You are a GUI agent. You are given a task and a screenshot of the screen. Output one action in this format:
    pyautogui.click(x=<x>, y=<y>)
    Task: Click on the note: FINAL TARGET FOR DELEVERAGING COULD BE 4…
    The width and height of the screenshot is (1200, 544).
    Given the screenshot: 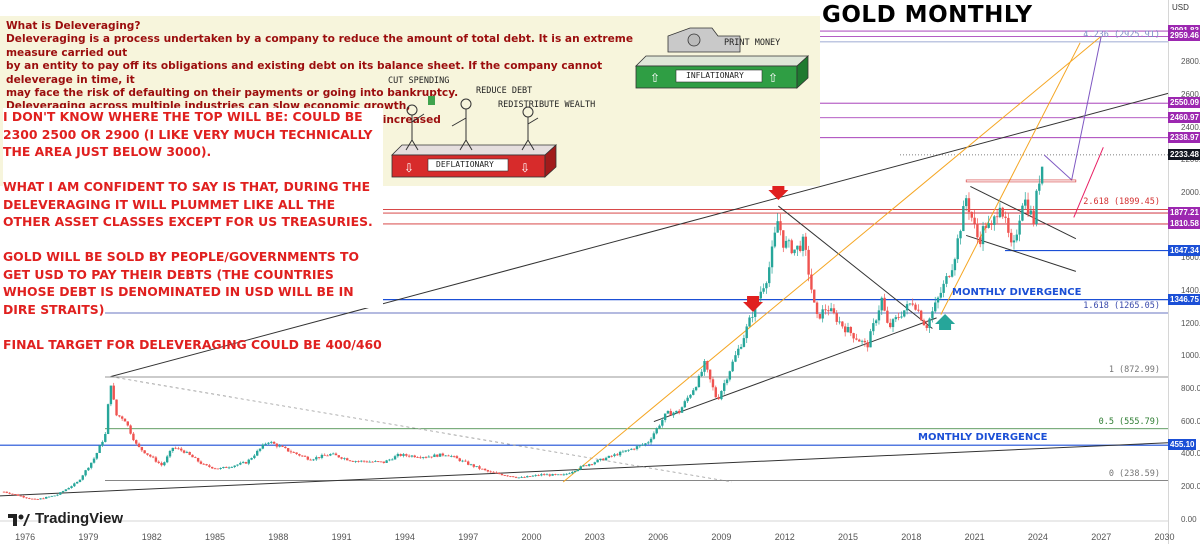 What is the action you would take?
    pyautogui.click(x=192, y=344)
    